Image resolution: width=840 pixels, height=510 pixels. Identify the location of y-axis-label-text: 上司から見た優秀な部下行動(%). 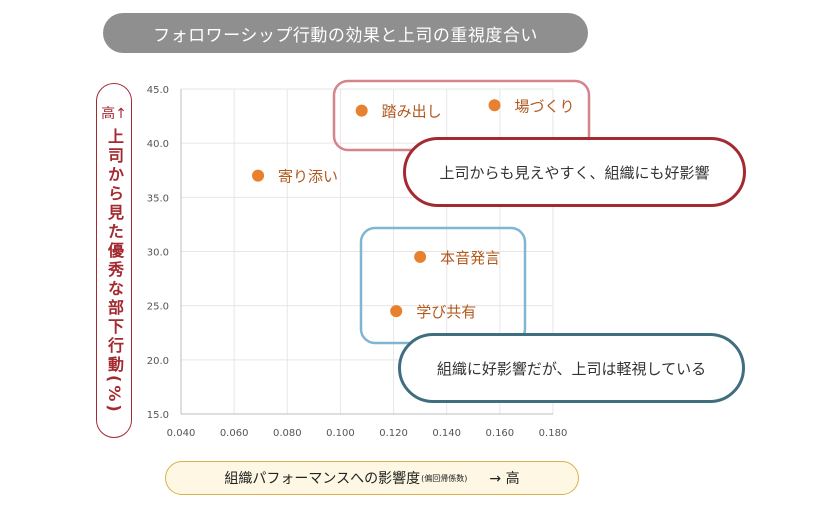
(114, 271).